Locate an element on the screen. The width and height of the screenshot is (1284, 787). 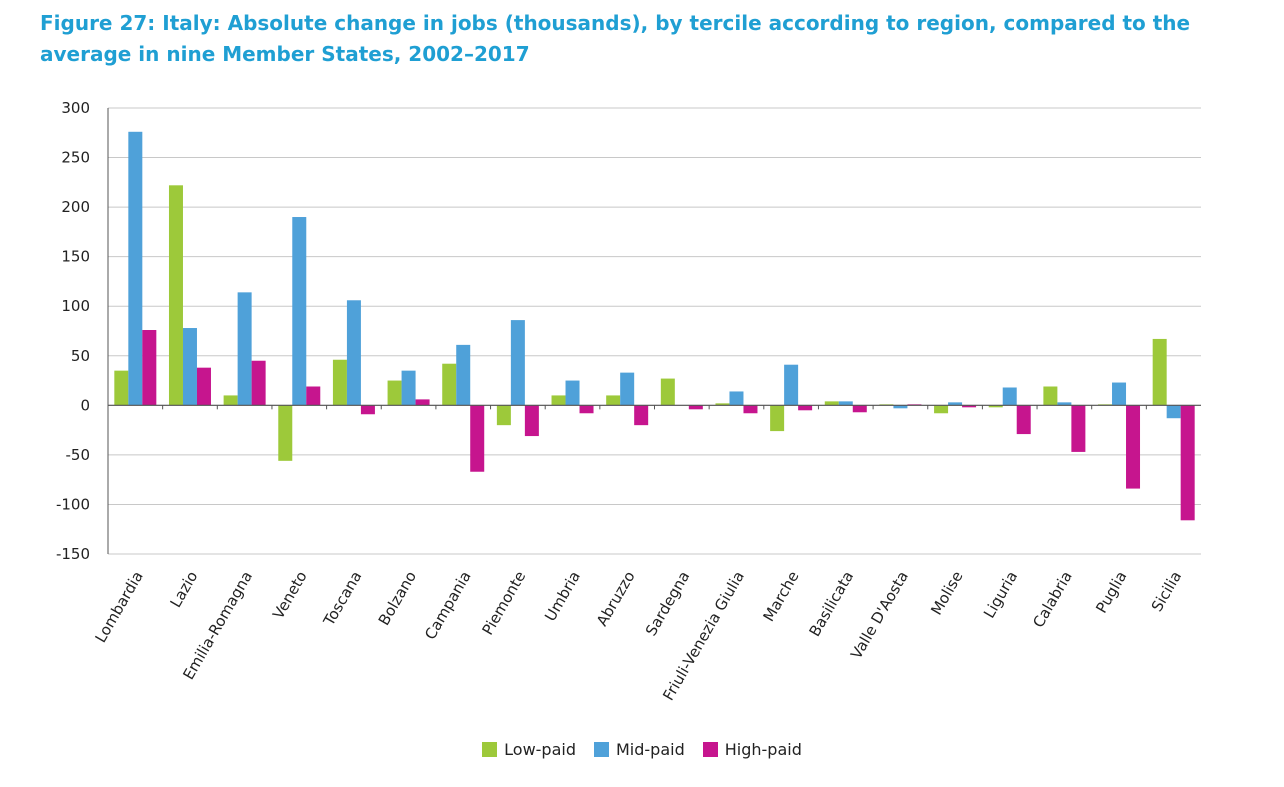
y-tick-label: 300 is located at coordinates (75, 108).